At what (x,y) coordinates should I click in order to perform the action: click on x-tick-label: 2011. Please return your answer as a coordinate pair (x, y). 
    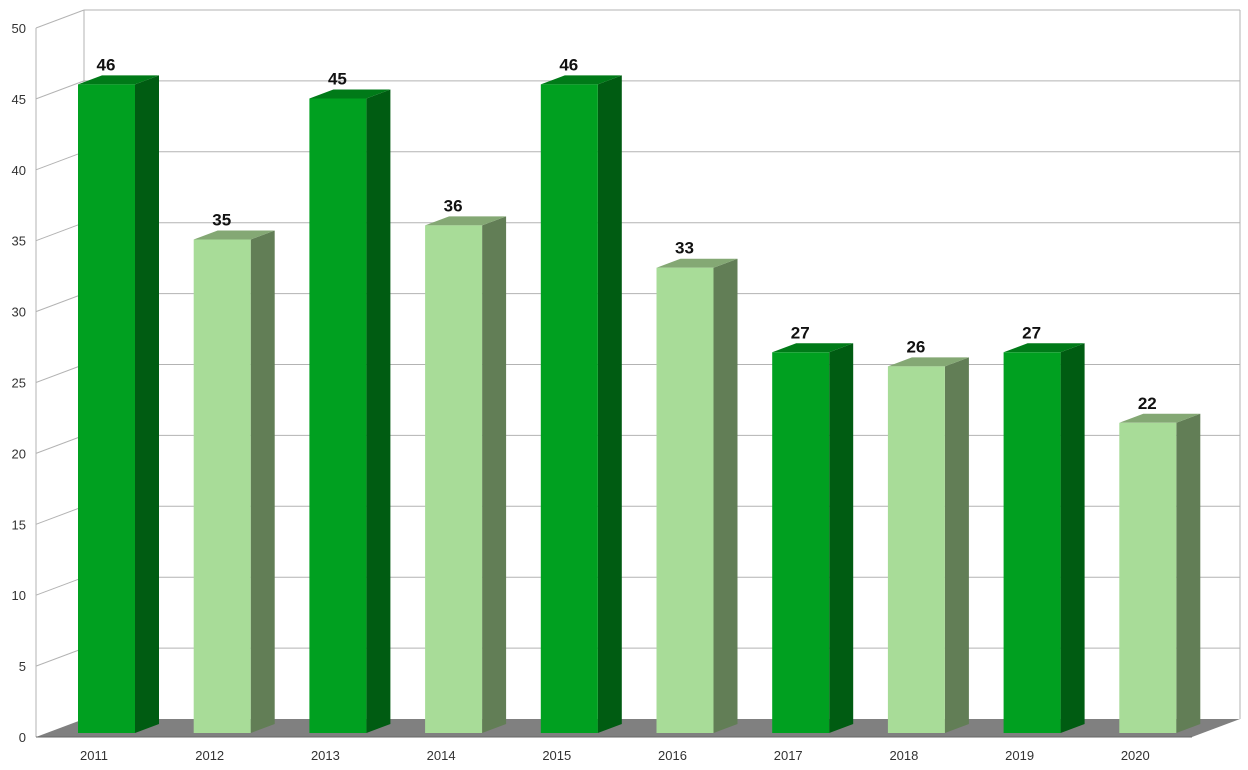
    Looking at the image, I should click on (94, 755).